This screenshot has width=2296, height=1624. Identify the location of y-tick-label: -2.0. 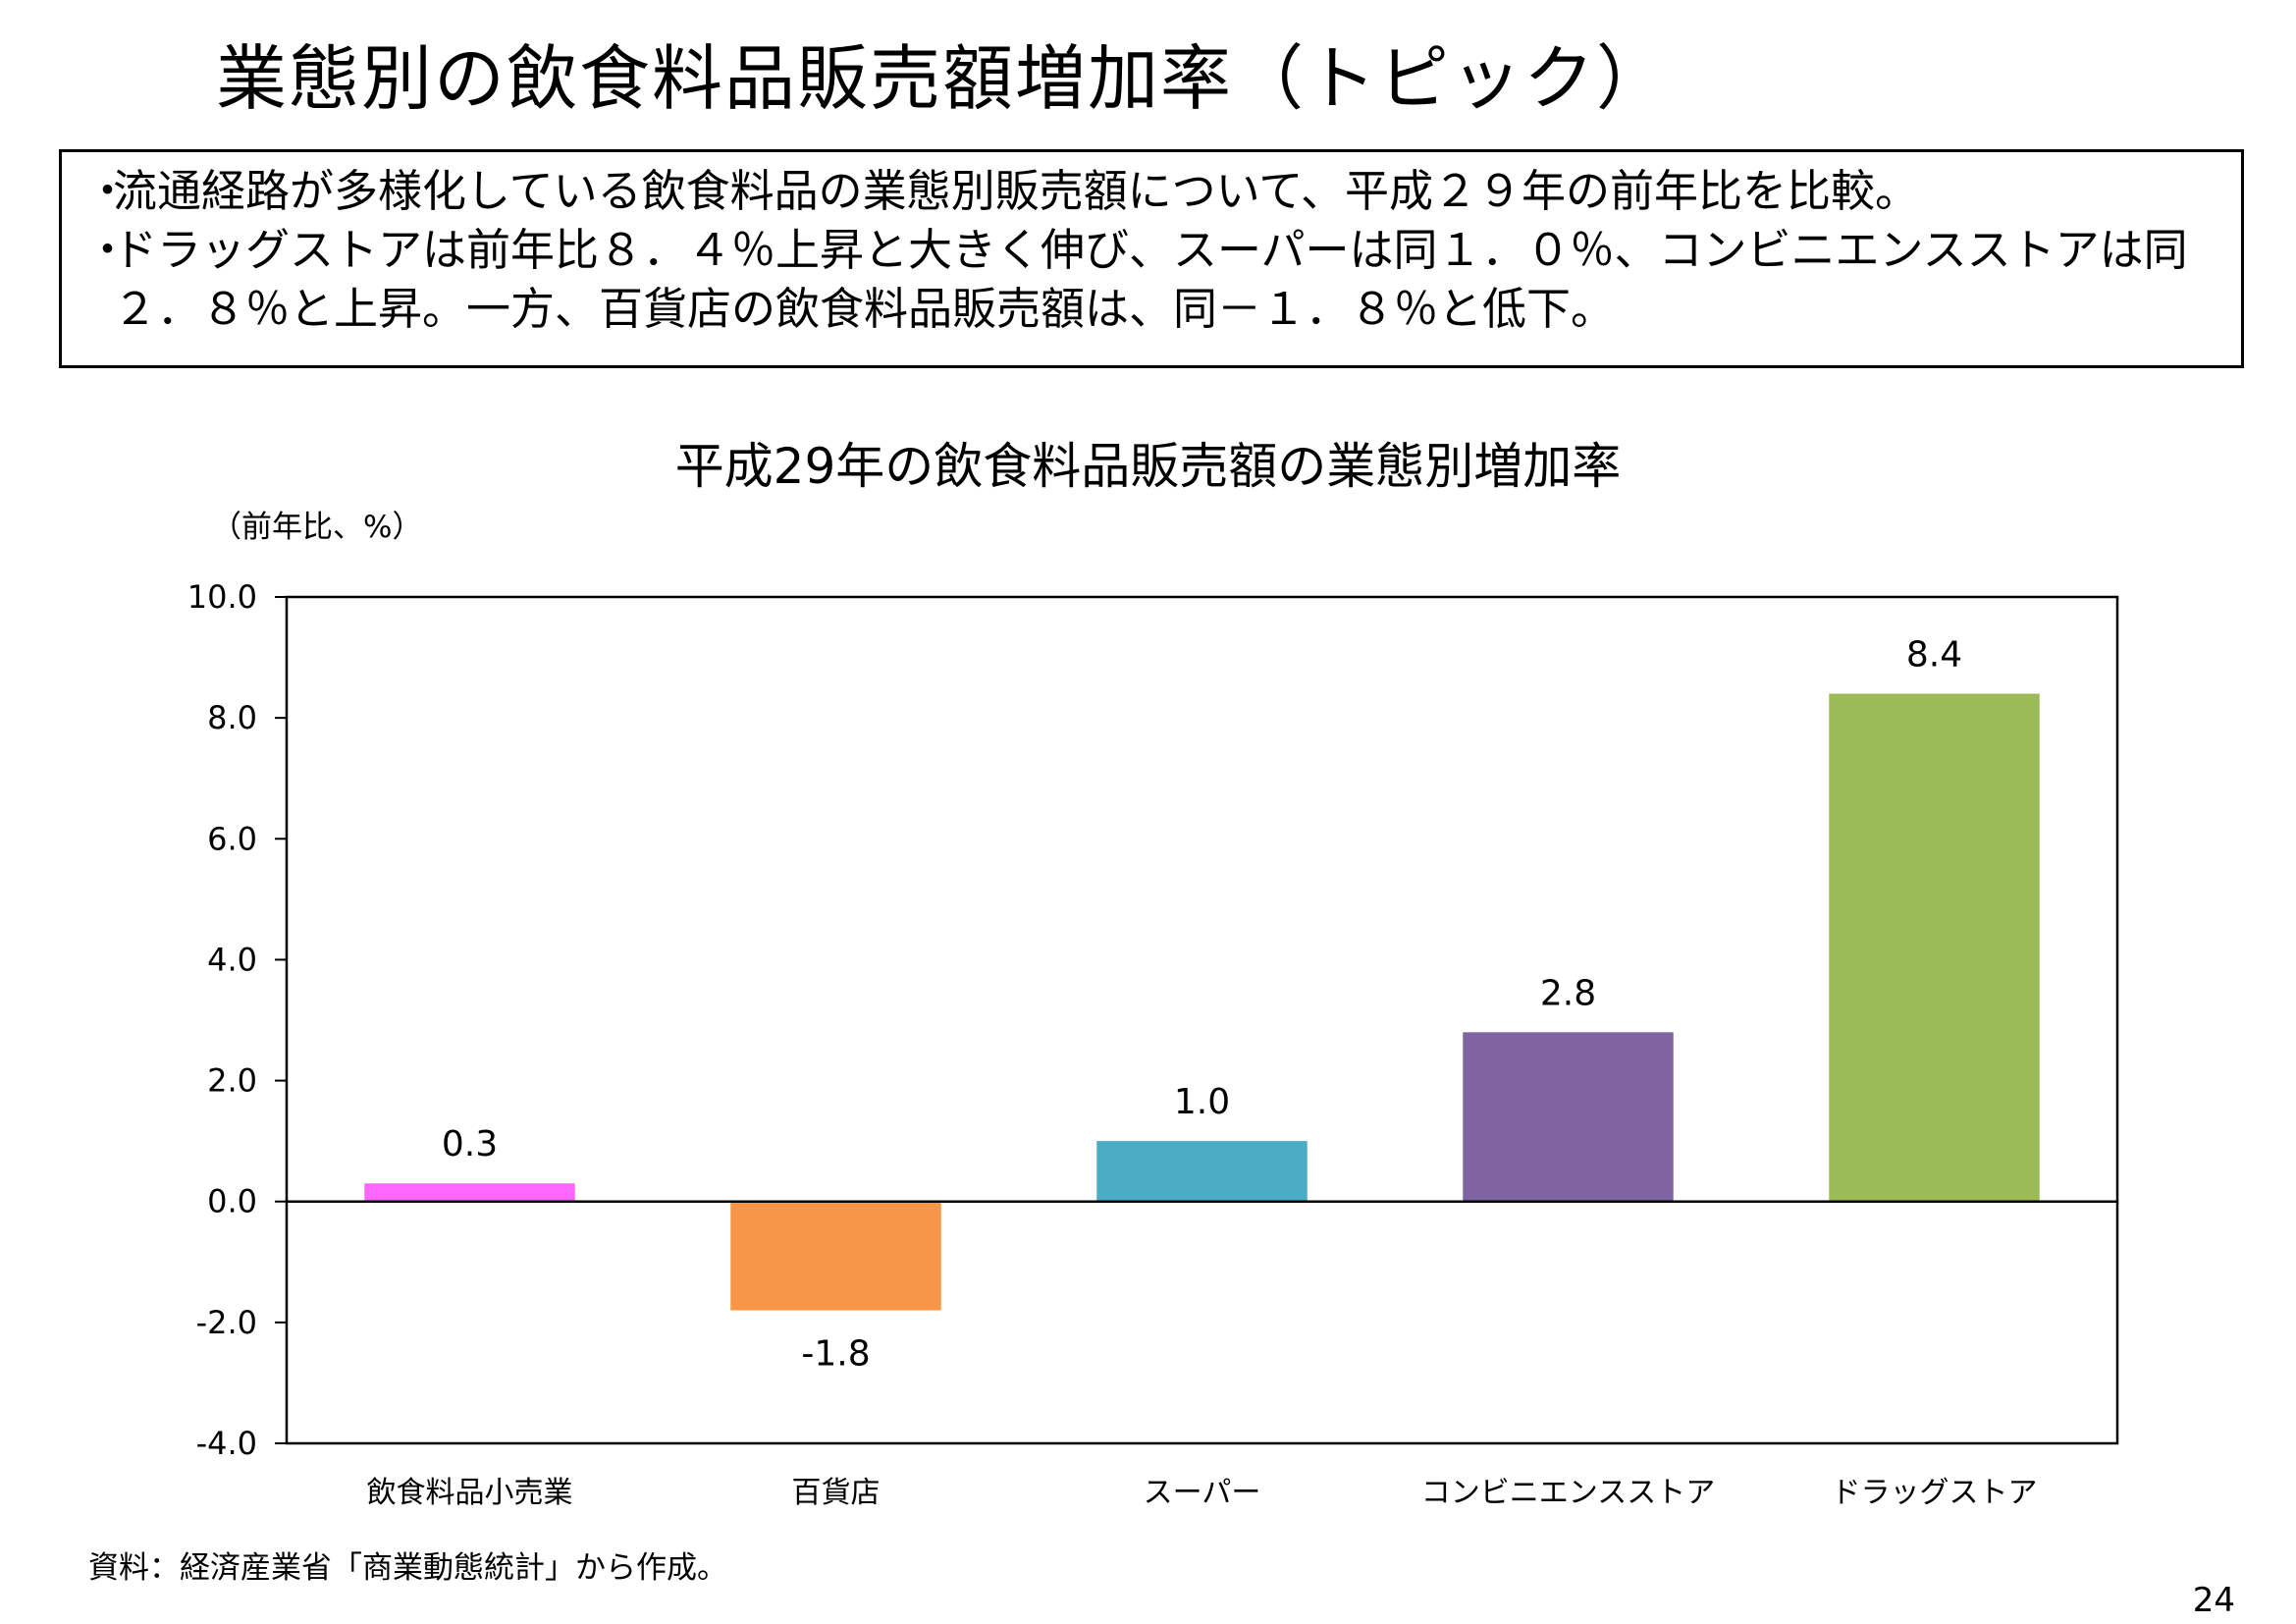
(226, 1322).